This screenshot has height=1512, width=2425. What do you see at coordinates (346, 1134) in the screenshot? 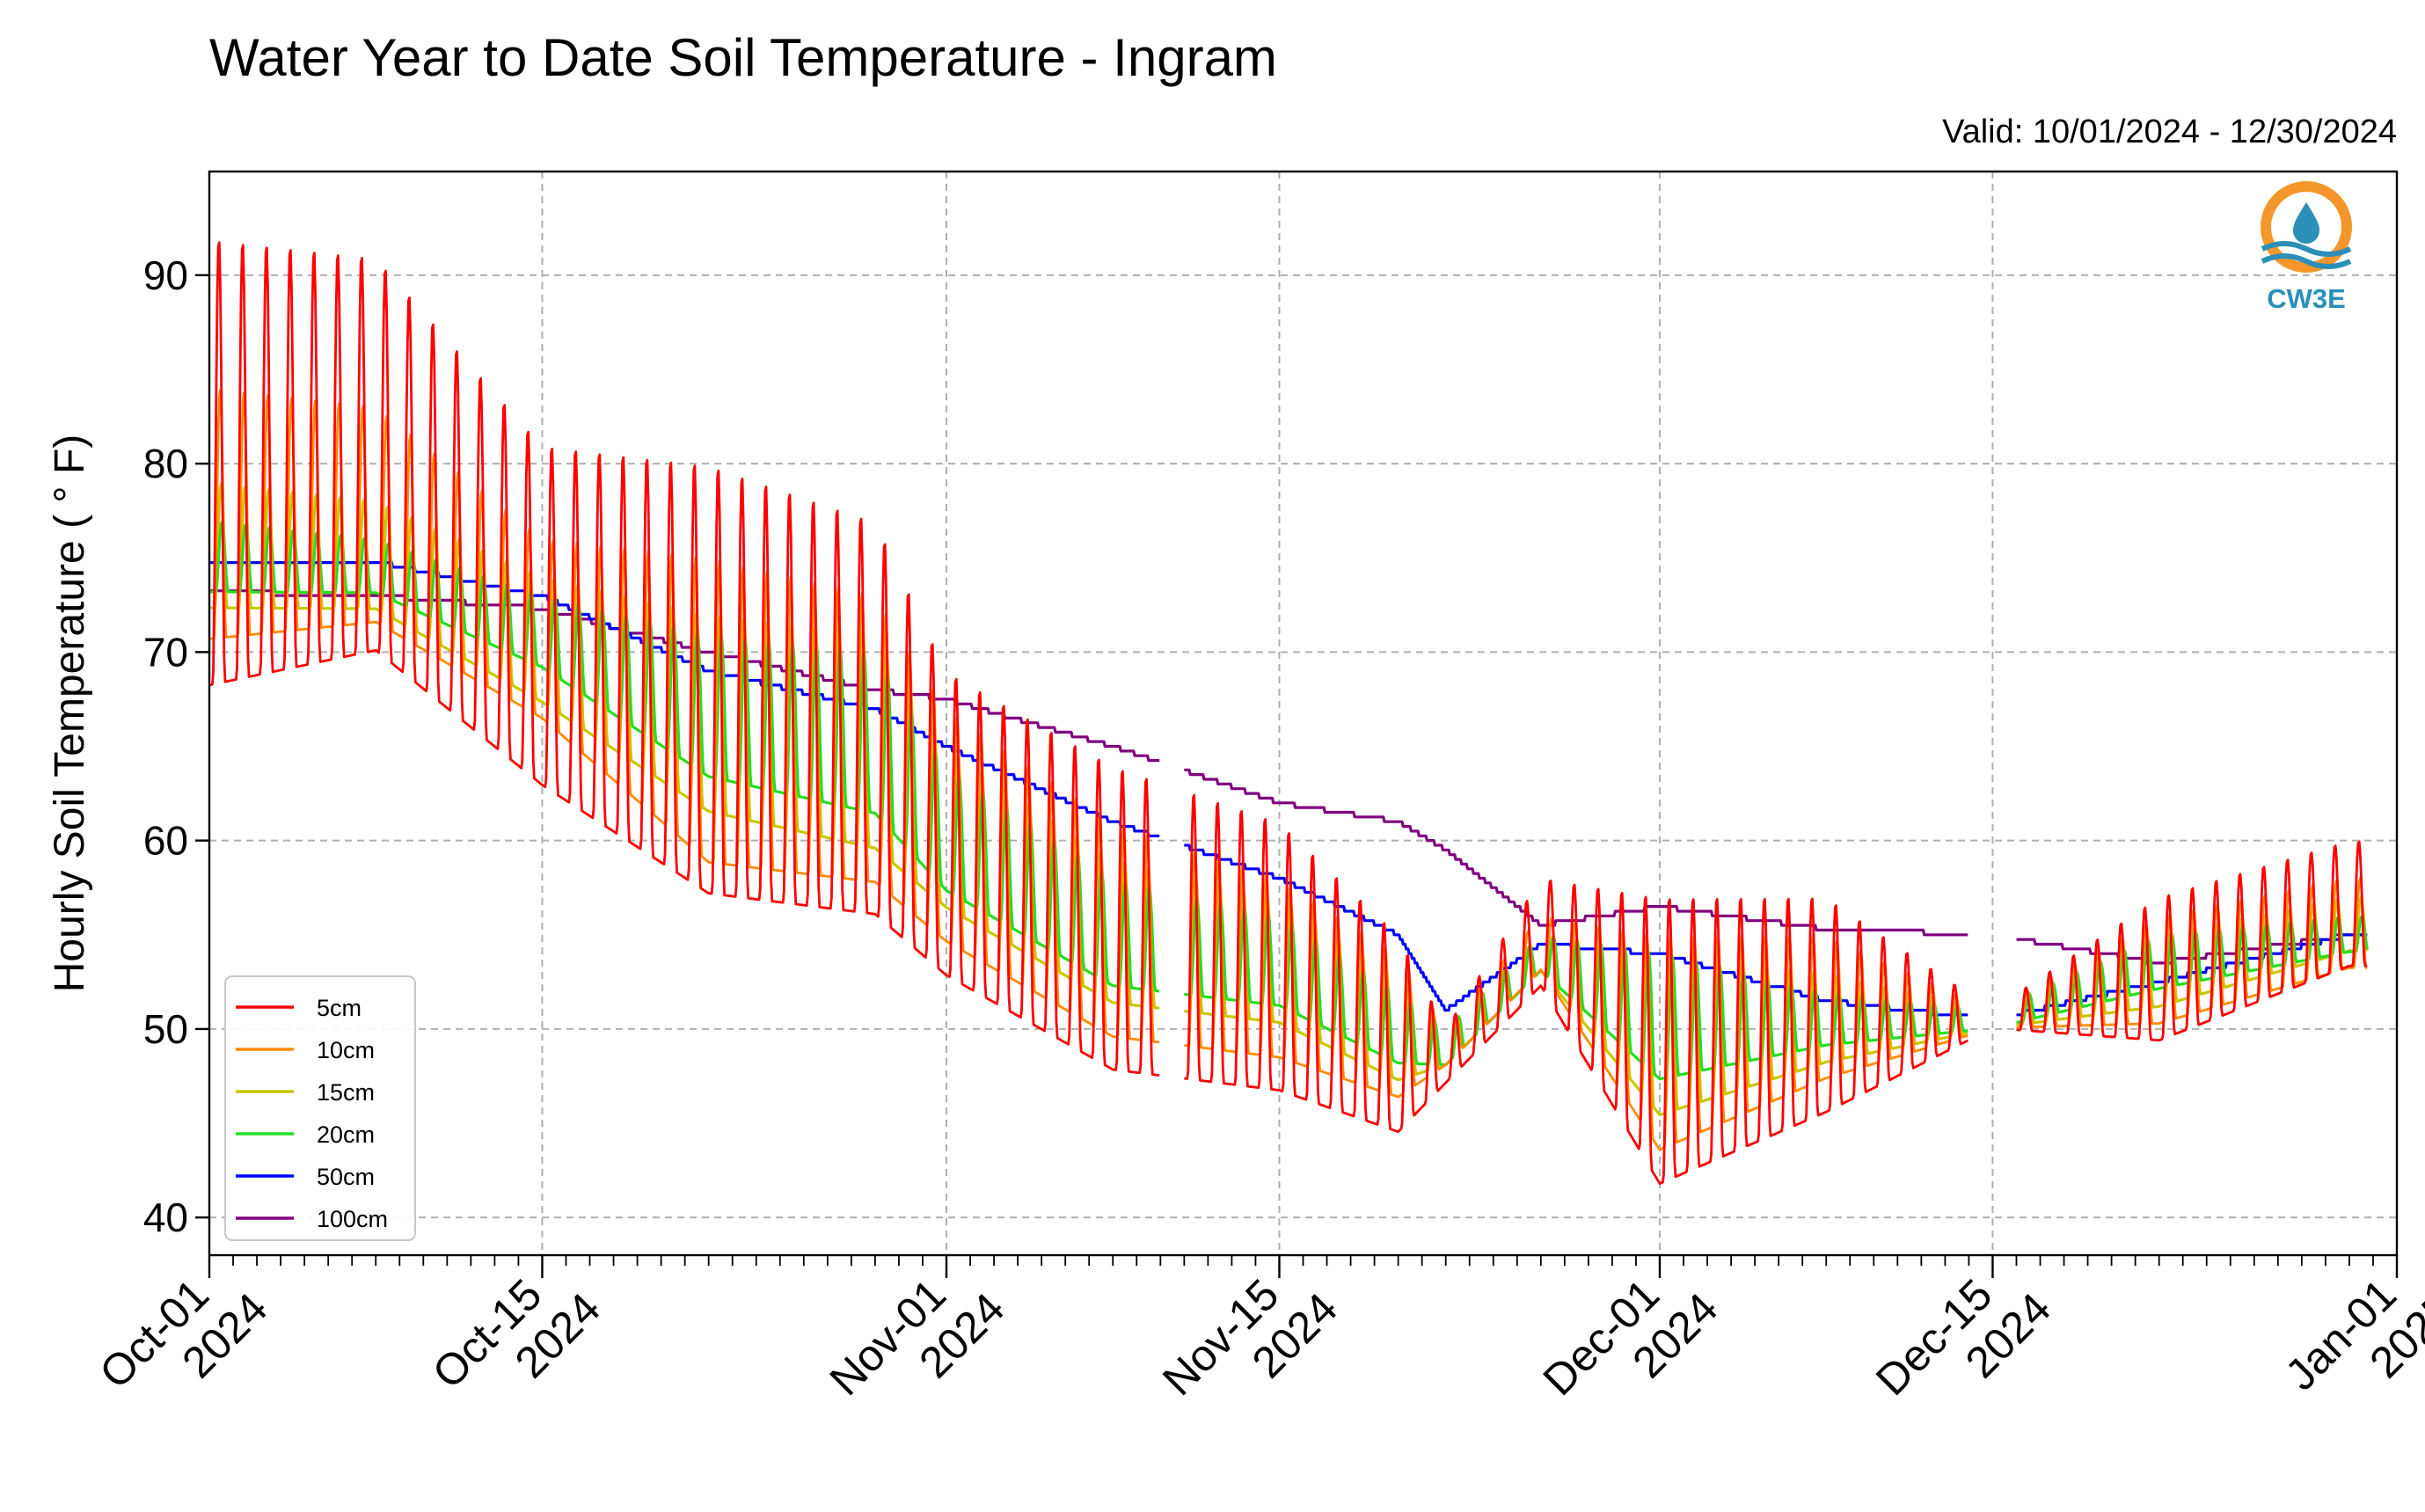
I see `legend-label: 20cm` at bounding box center [346, 1134].